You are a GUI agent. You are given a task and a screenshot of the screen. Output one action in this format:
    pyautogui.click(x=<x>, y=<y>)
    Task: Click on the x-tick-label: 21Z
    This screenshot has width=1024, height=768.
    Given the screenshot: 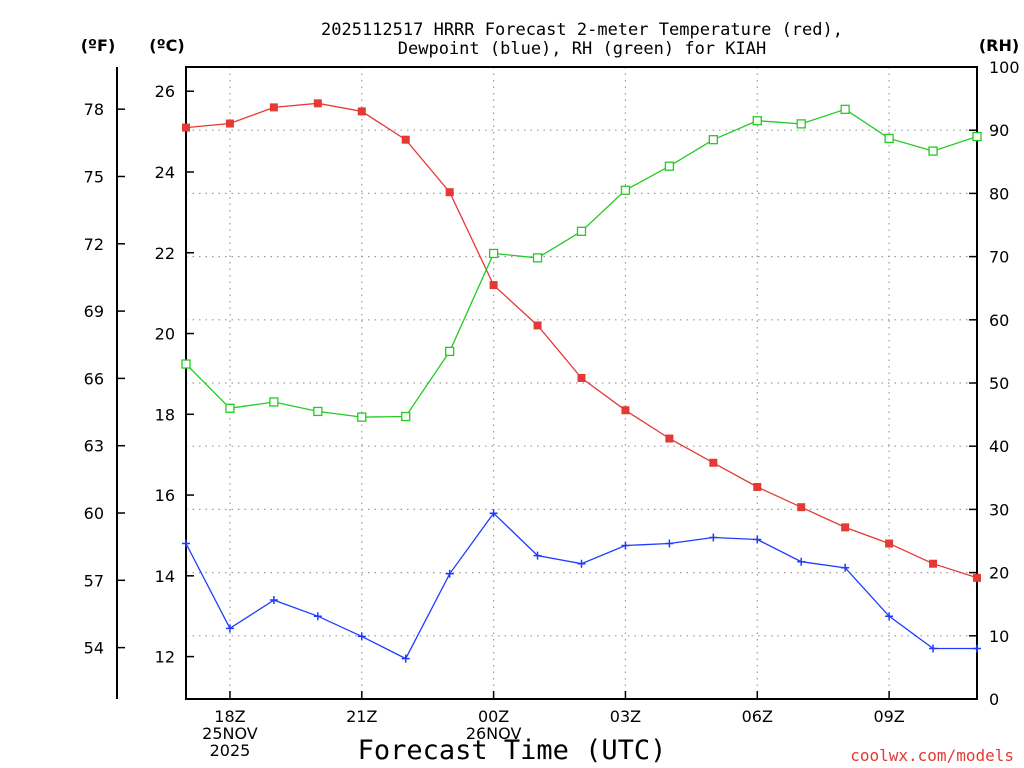 What is the action you would take?
    pyautogui.click(x=361, y=716)
    